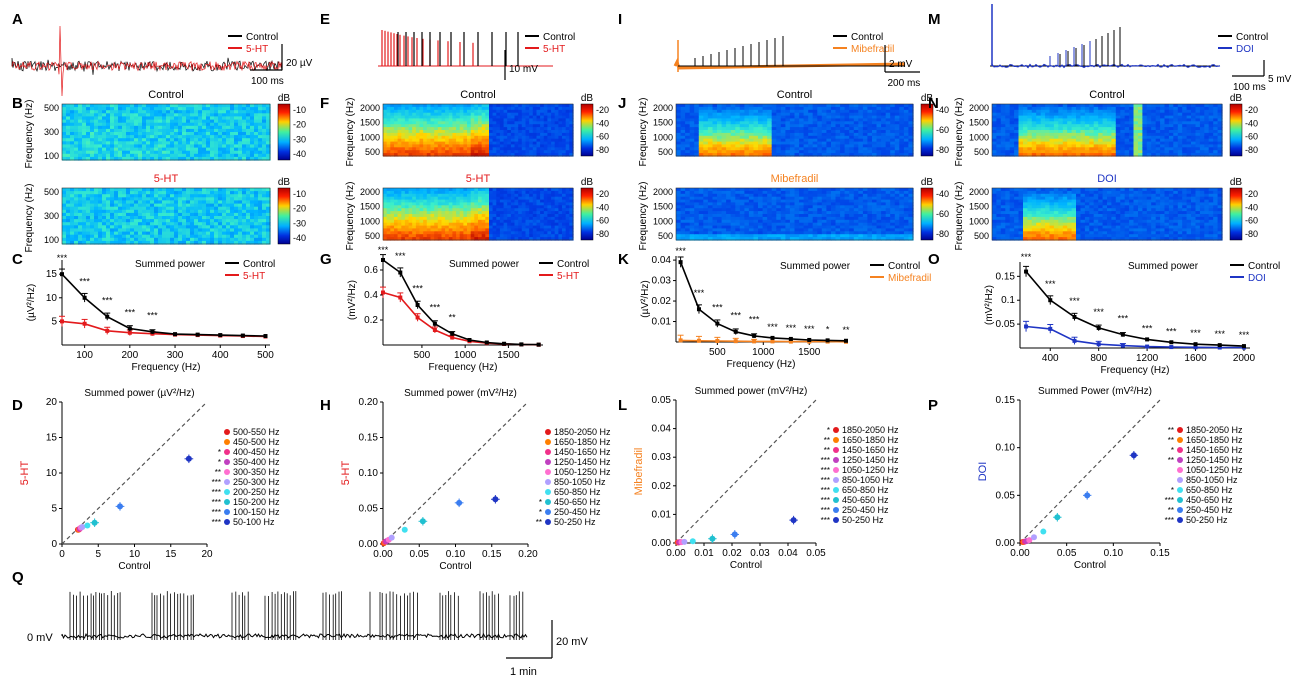 The height and width of the screenshot is (682, 1300). Describe the element at coordinates (256, 492) in the screenshot. I see `legend-entry: 200-250 Hz` at that location.